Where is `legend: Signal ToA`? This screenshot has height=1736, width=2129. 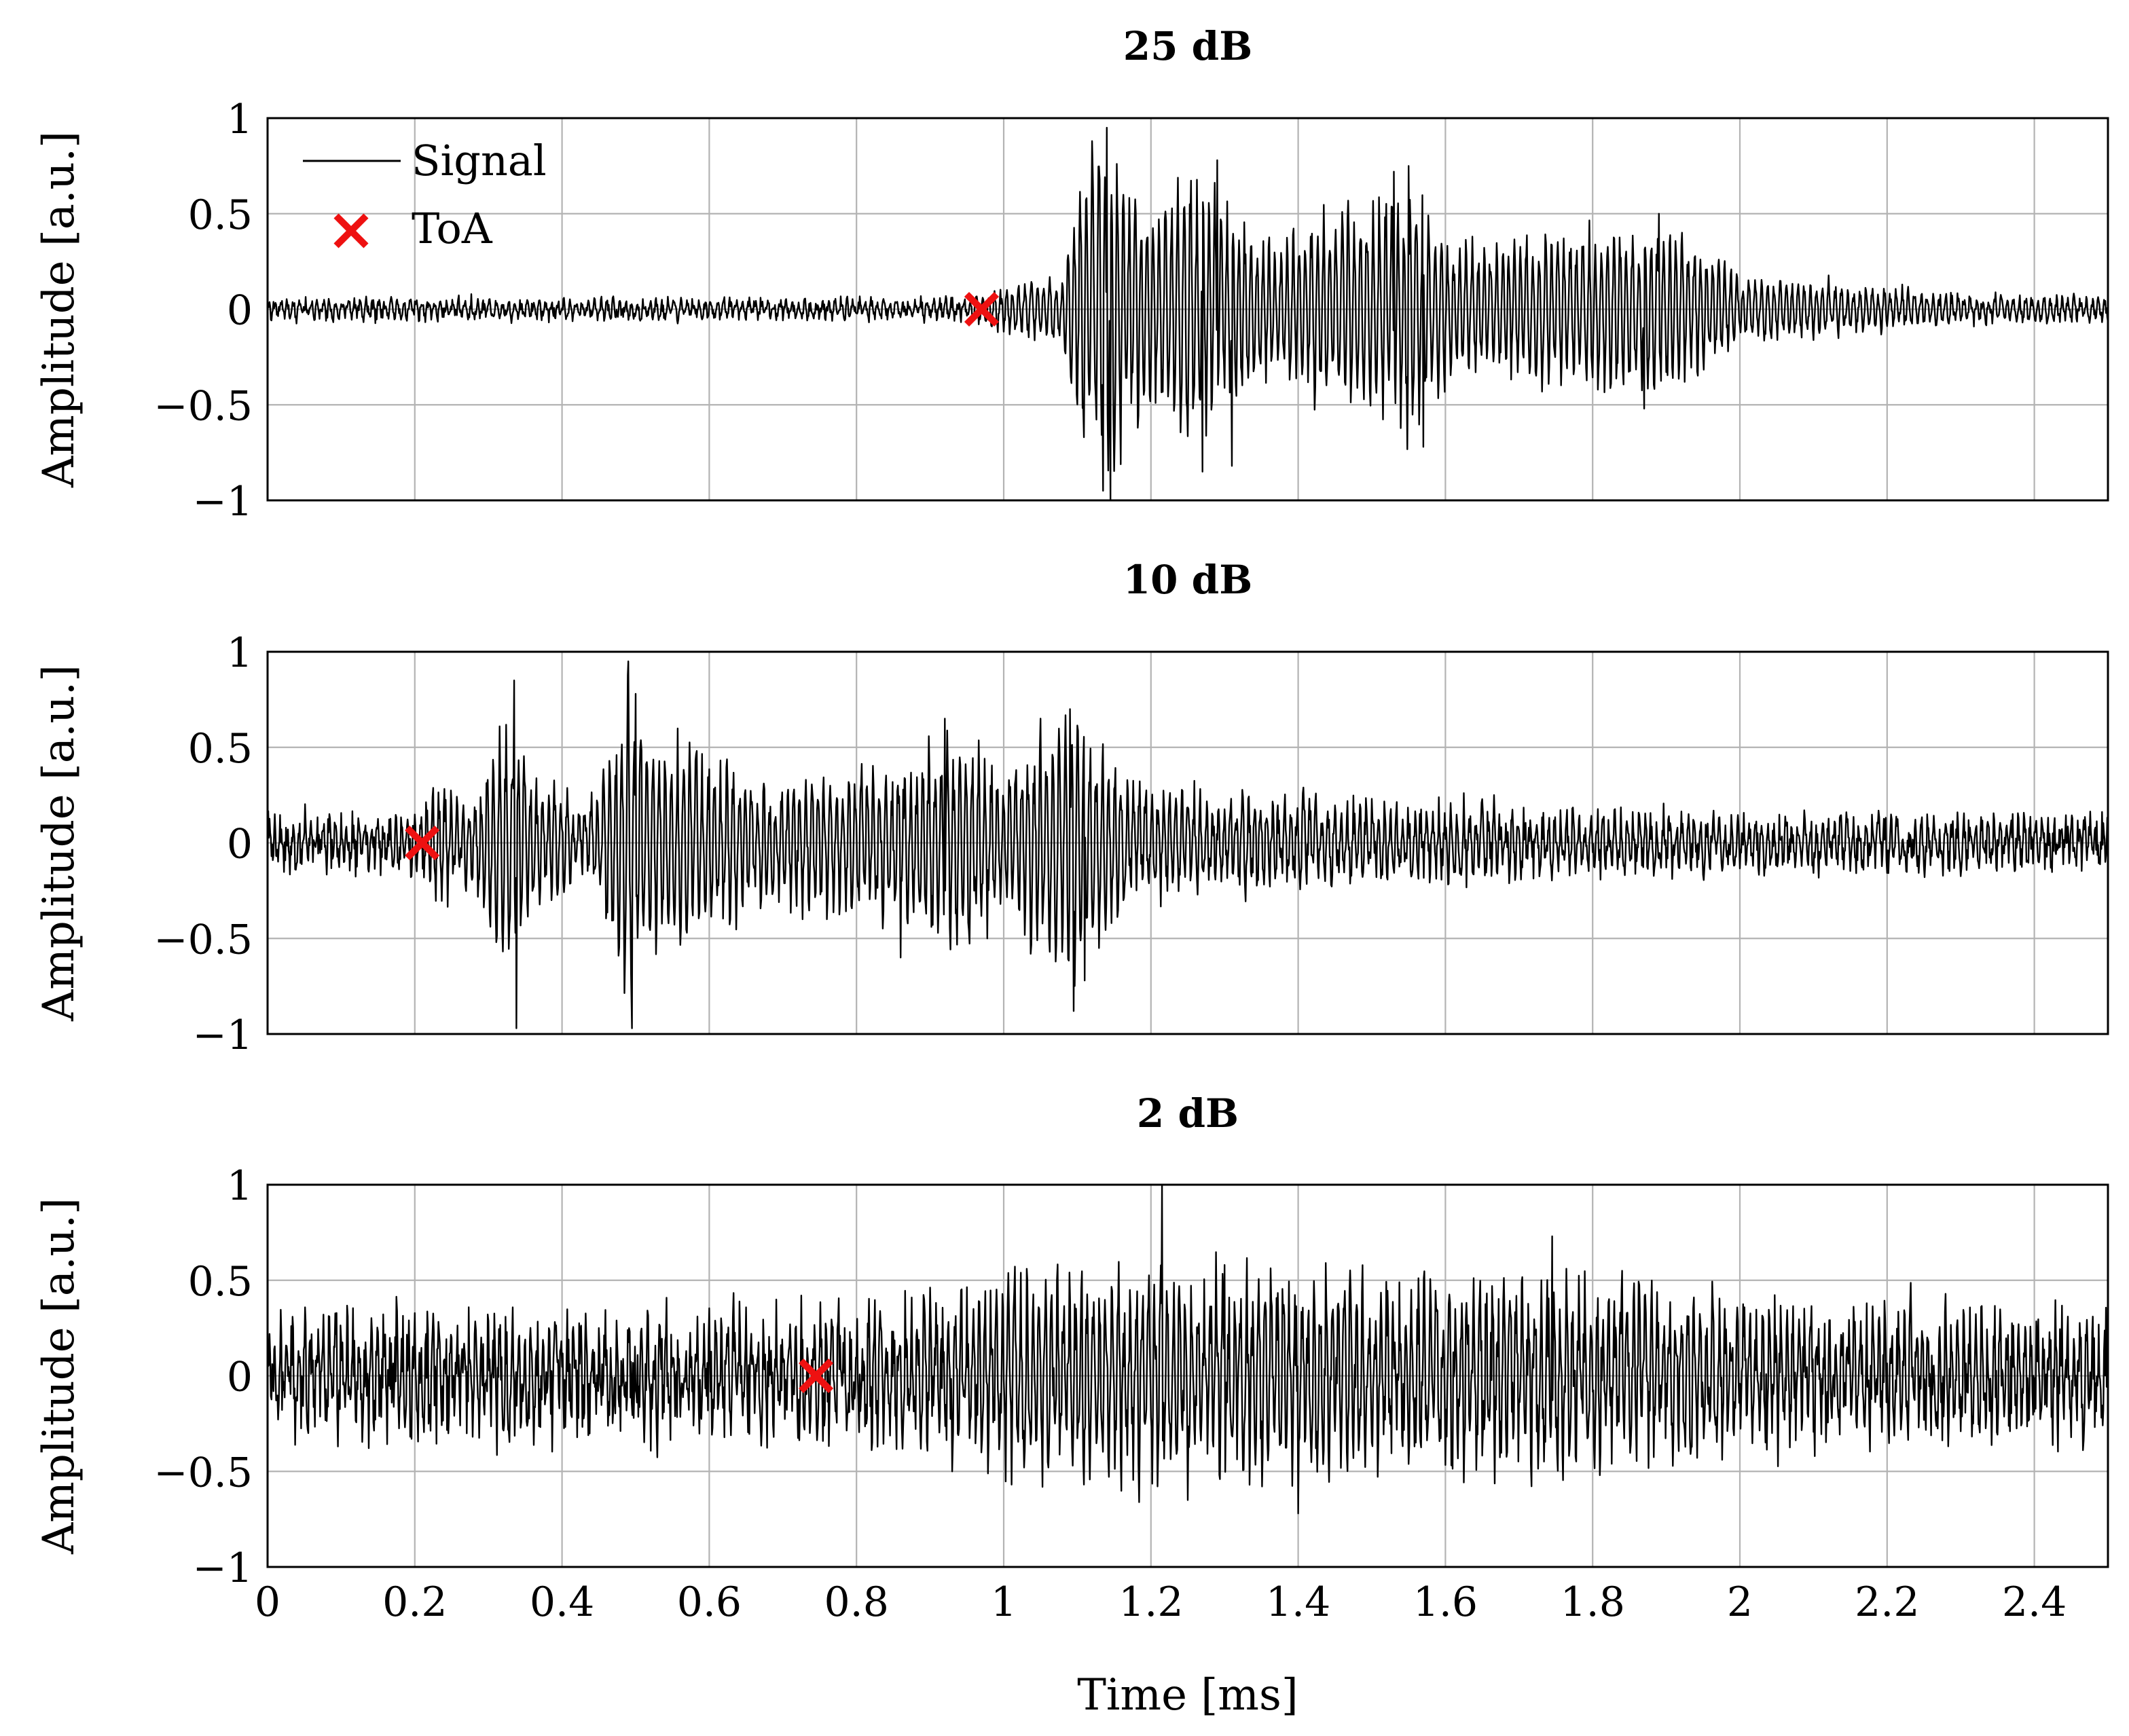 legend: Signal ToA is located at coordinates (425, 195).